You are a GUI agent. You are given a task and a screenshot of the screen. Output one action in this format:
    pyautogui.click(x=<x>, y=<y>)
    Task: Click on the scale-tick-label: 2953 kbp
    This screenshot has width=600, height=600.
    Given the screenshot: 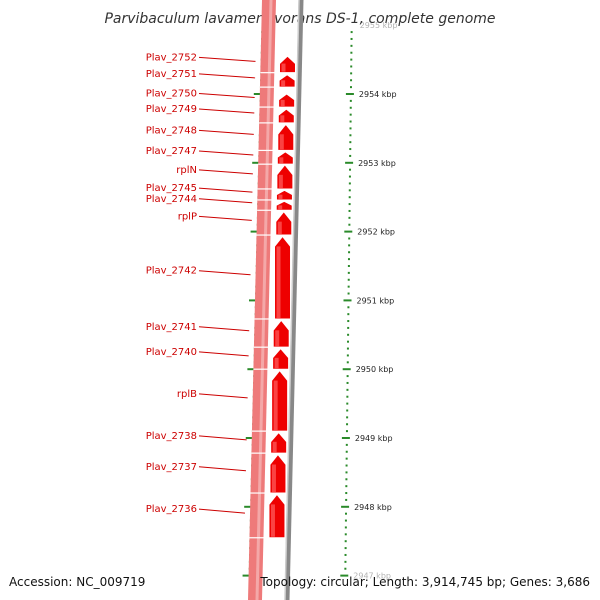 What is the action you would take?
    pyautogui.click(x=377, y=163)
    